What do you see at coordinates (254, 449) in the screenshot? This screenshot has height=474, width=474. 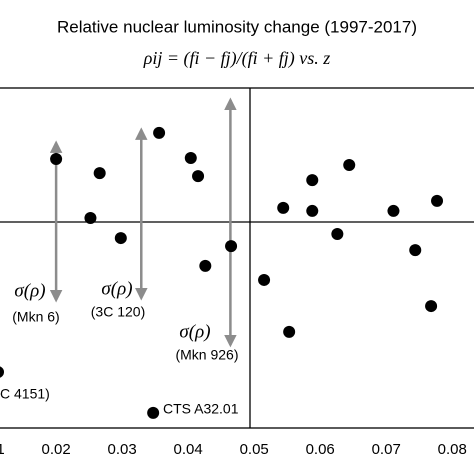 I see `x-tick-label: 0.05` at bounding box center [254, 449].